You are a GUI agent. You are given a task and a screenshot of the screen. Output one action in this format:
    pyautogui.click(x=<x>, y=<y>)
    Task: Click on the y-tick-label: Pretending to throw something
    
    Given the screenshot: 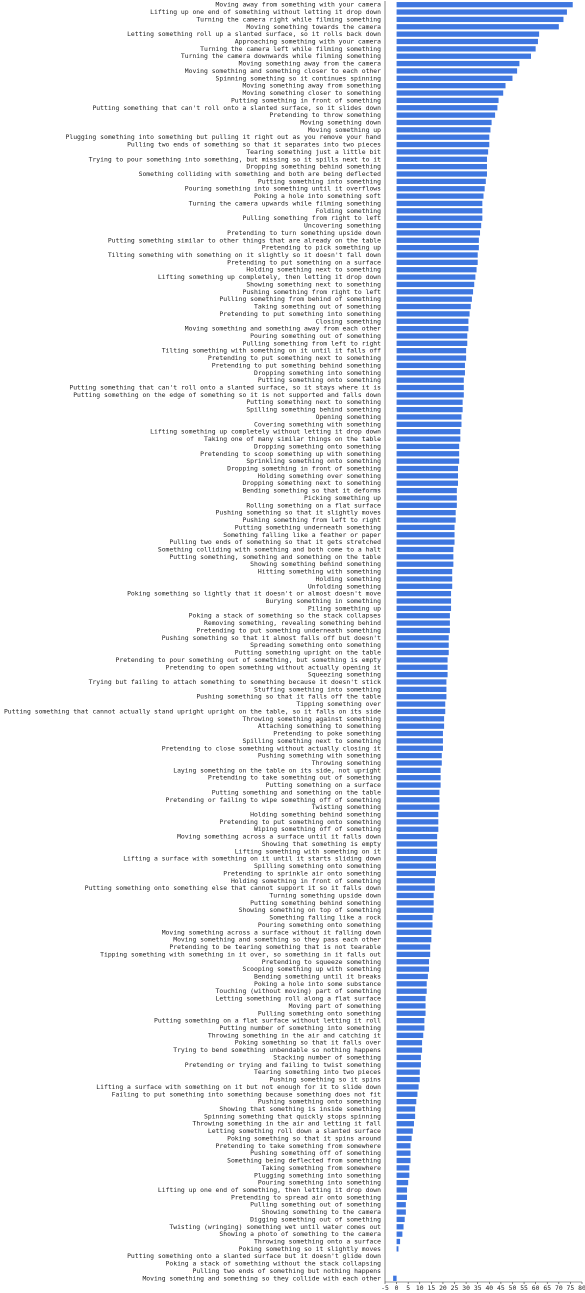 What is the action you would take?
    pyautogui.click(x=325, y=115)
    